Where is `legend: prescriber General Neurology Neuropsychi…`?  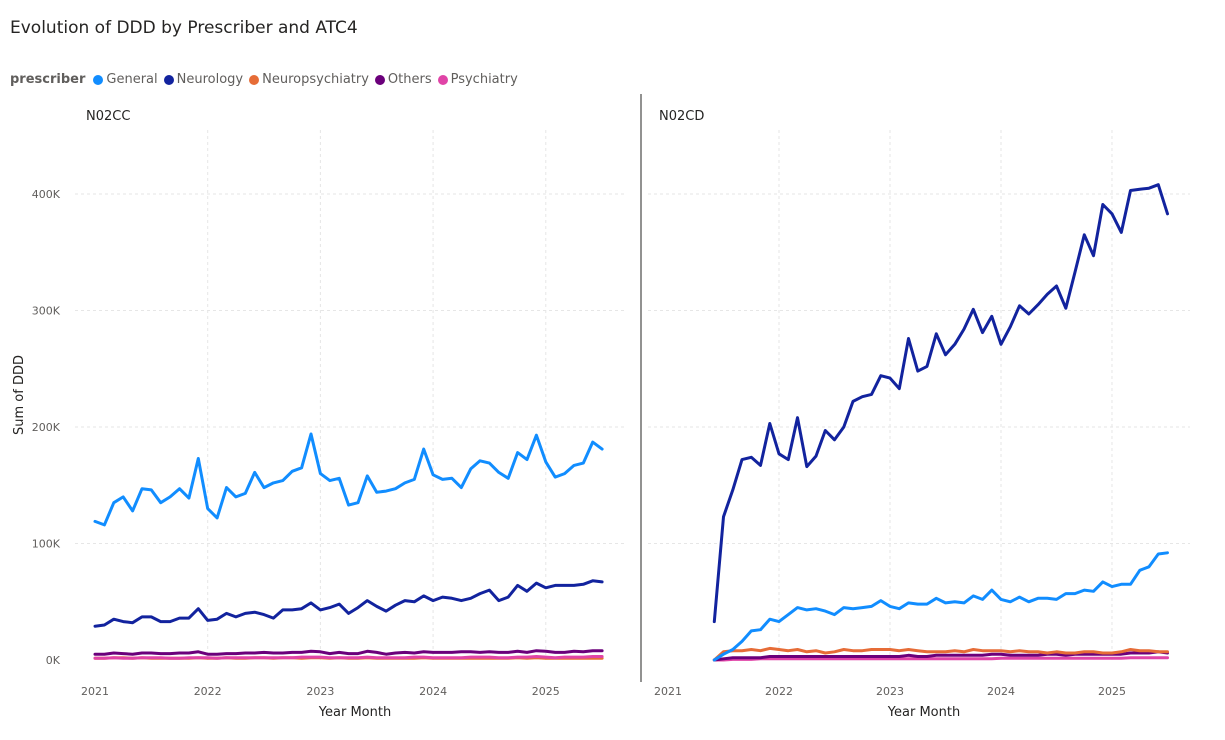 legend: prescriber General Neurology Neuropsychi… is located at coordinates (267, 79).